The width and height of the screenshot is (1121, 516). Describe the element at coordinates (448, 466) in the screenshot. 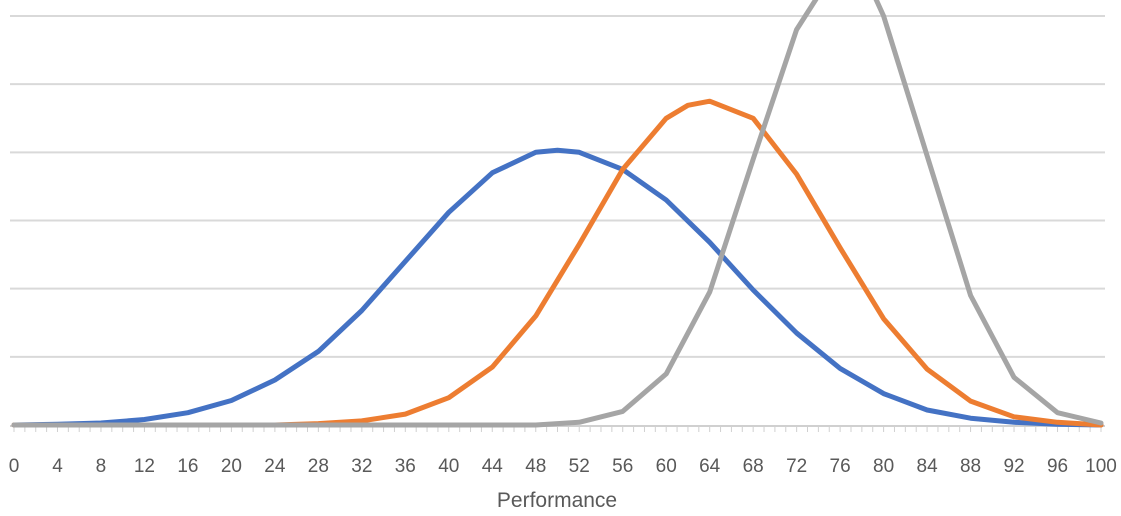

I see `x-tick-label: 40` at that location.